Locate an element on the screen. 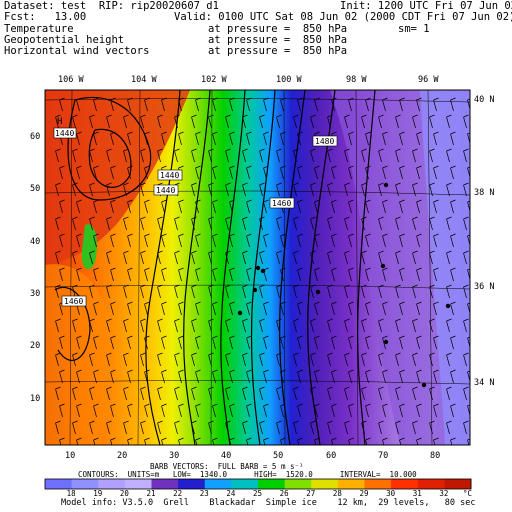 This screenshot has width=512, height=512. x-tick-50: 50 is located at coordinates (278, 456).